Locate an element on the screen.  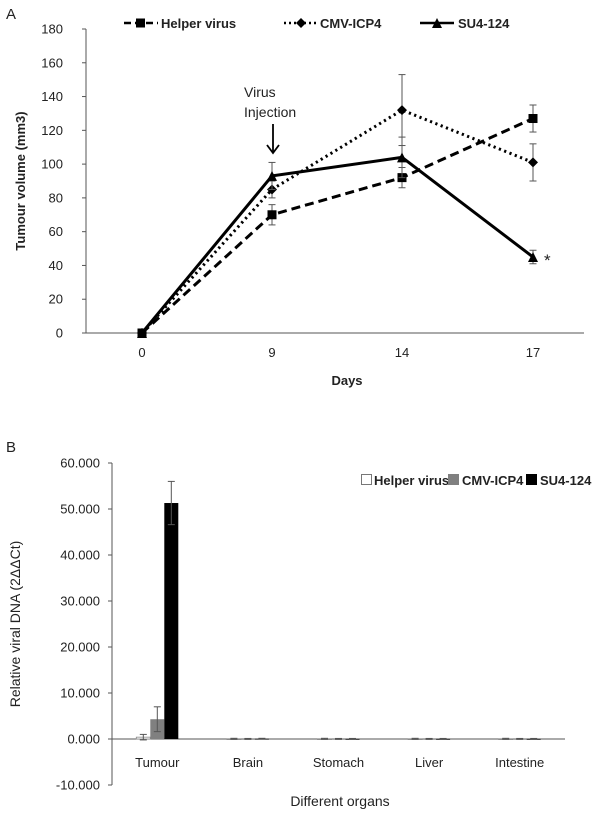
a-y-tick-label: 160 is located at coordinates (52, 62).